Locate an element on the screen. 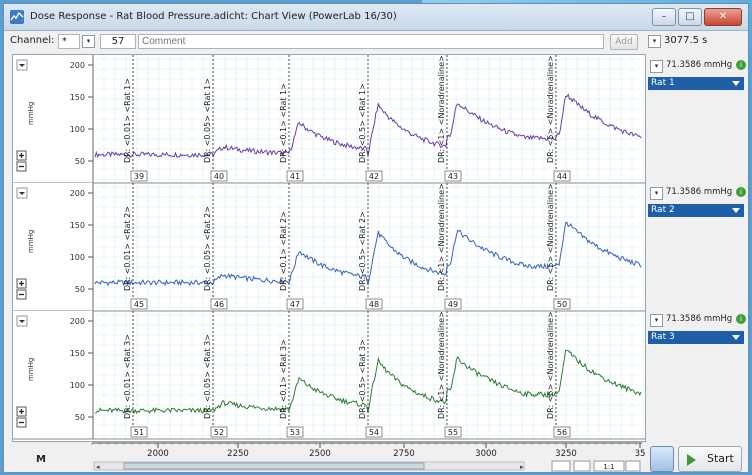  channel-select: * is located at coordinates (69, 41).